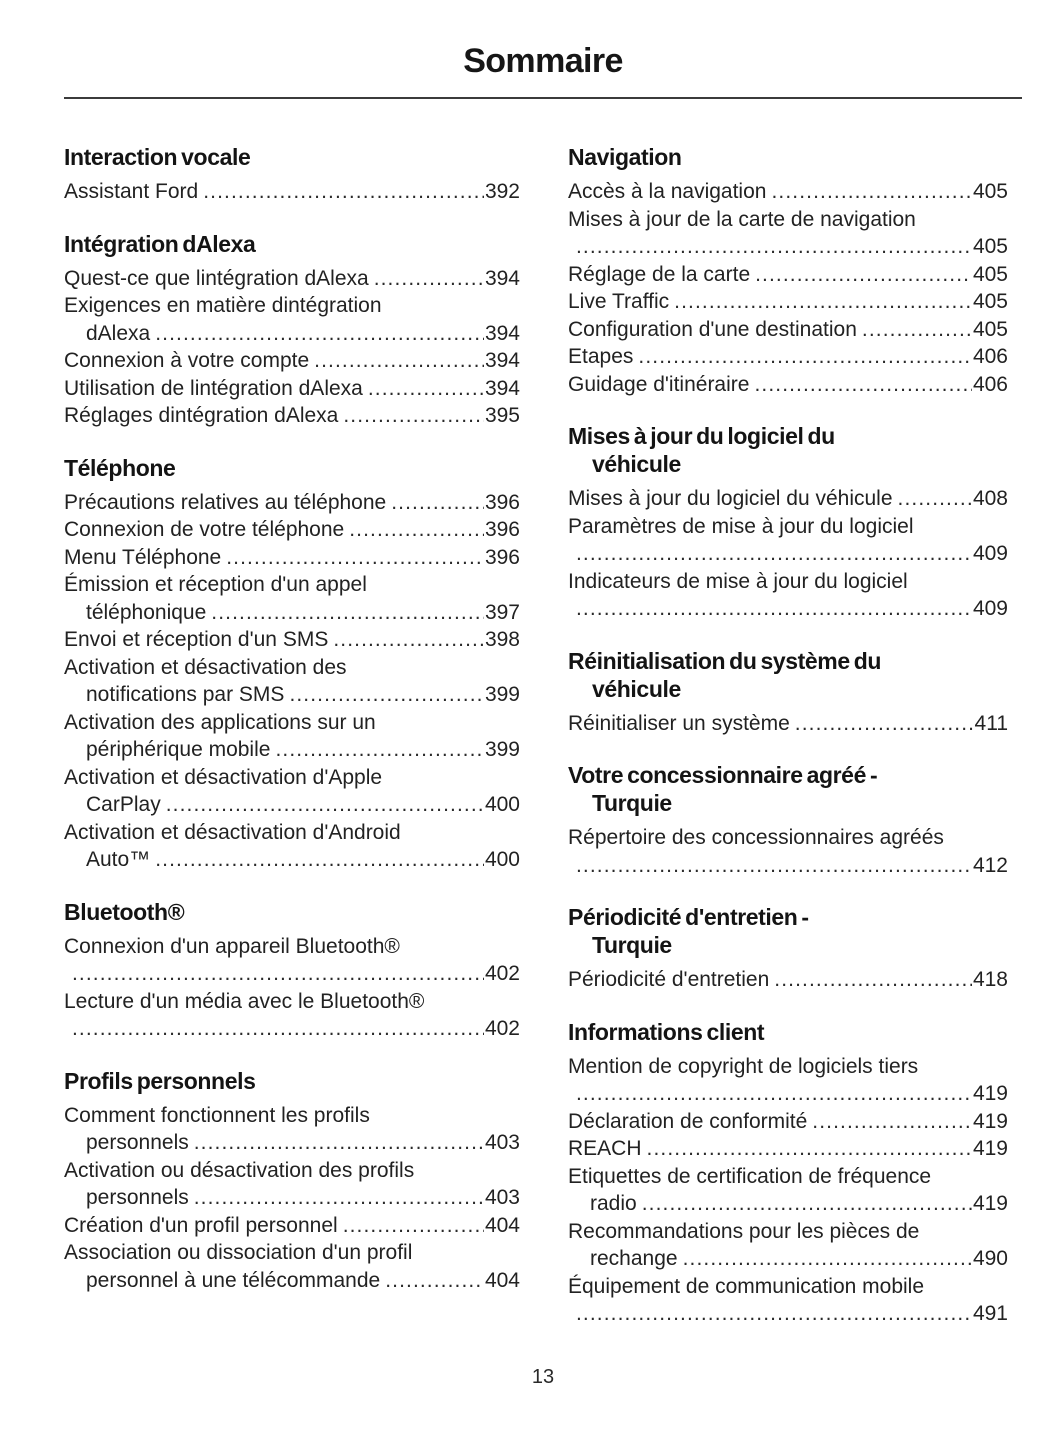 Image resolution: width=1055 pixels, height=1448 pixels. Describe the element at coordinates (990, 498) in the screenshot. I see `entry-page-number: 408` at that location.